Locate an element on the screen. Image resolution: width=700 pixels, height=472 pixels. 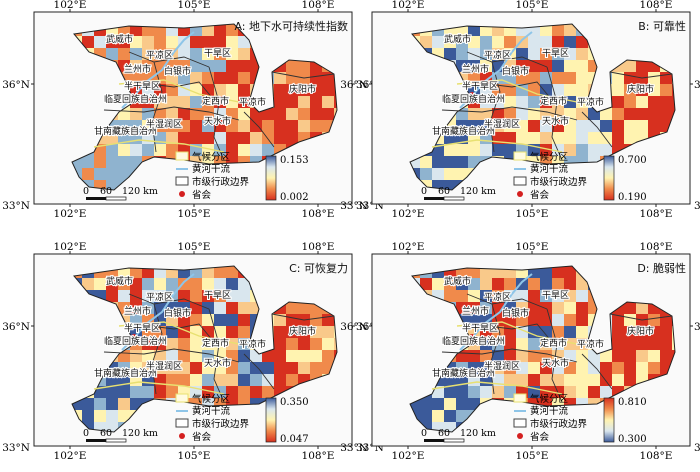
longitude-tick-label: 102°E is located at coordinates (70, 247).